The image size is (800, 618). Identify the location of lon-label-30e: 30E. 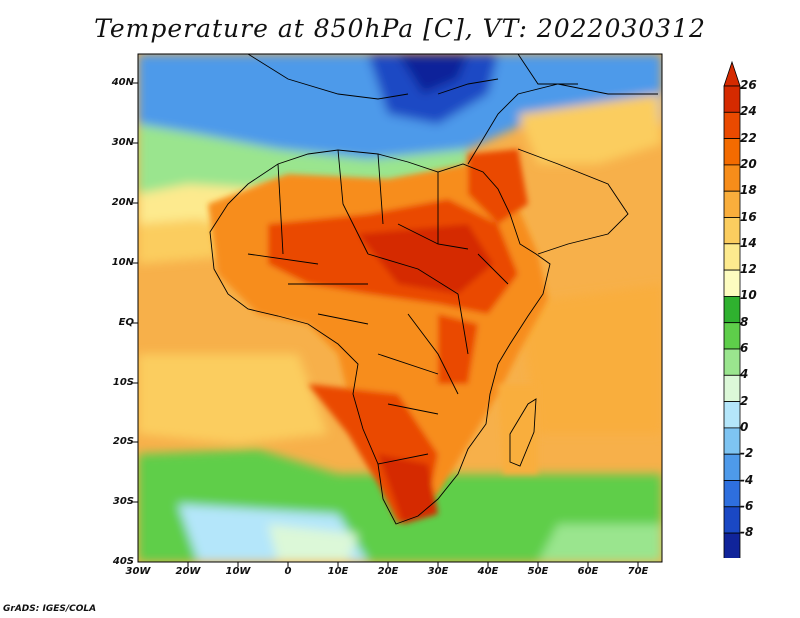
(438, 571).